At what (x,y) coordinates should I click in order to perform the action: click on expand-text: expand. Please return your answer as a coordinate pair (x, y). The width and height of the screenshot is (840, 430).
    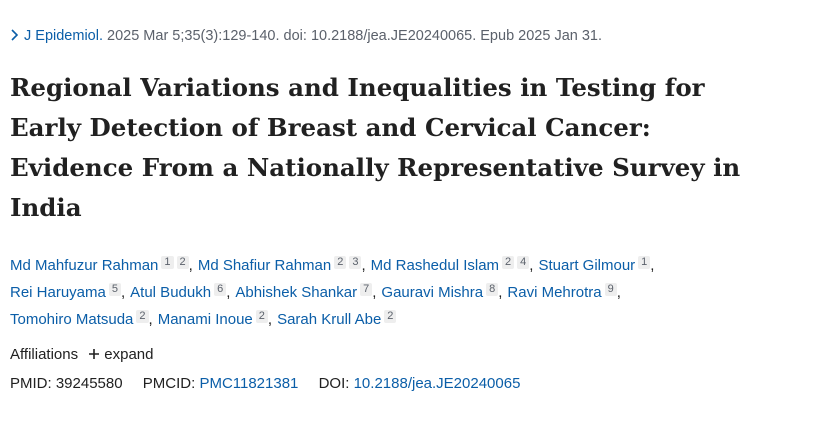
    Looking at the image, I should click on (129, 354).